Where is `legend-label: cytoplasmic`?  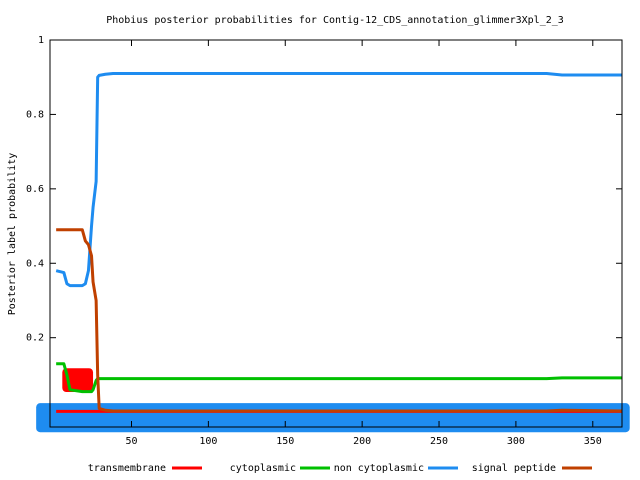
legend-label: cytoplasmic is located at coordinates (263, 468).